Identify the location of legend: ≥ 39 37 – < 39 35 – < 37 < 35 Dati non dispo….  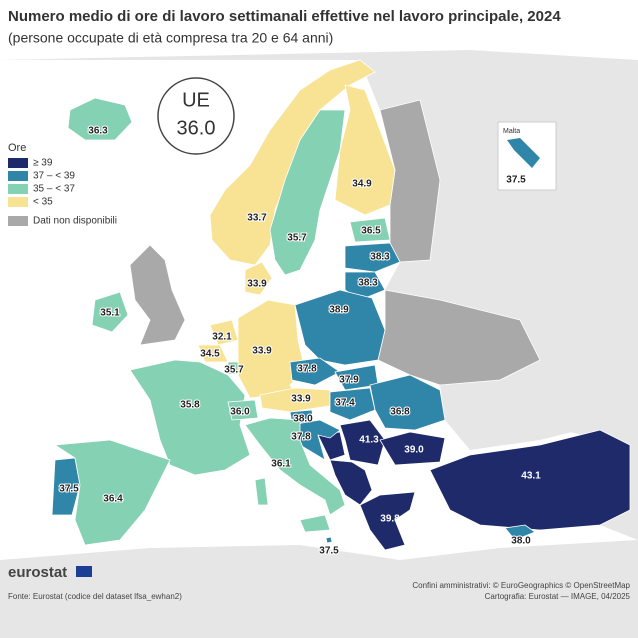
(62, 192).